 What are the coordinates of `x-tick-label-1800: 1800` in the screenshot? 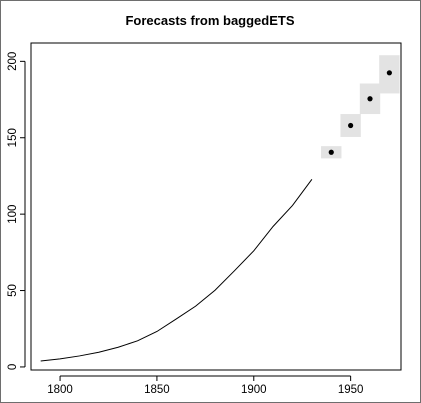 It's located at (60, 390).